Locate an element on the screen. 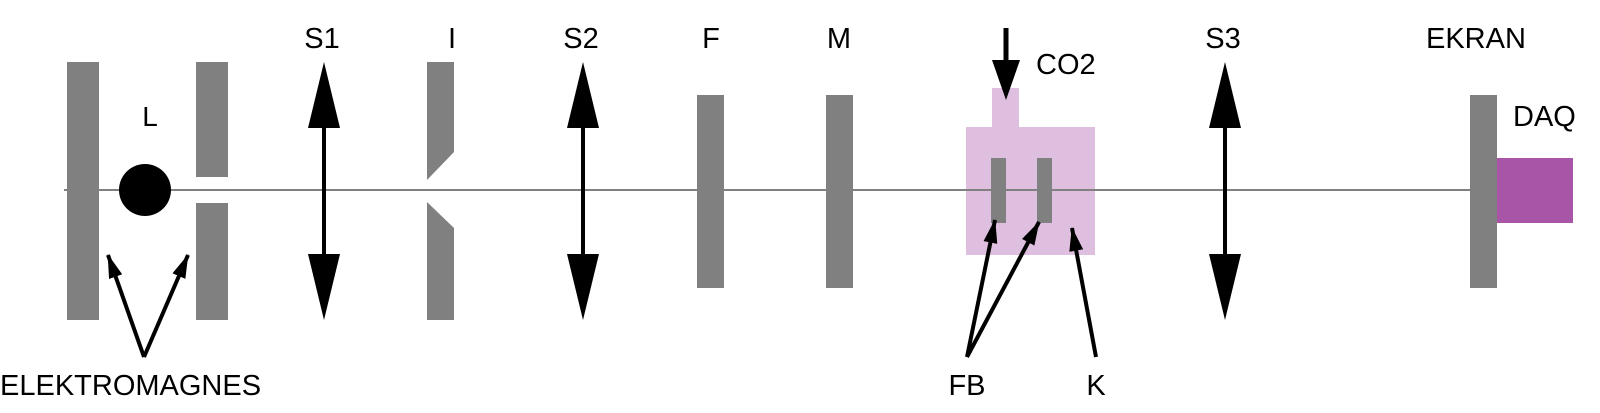 The height and width of the screenshot is (413, 1600). electromagnet-plate-right-upper is located at coordinates (212, 119).